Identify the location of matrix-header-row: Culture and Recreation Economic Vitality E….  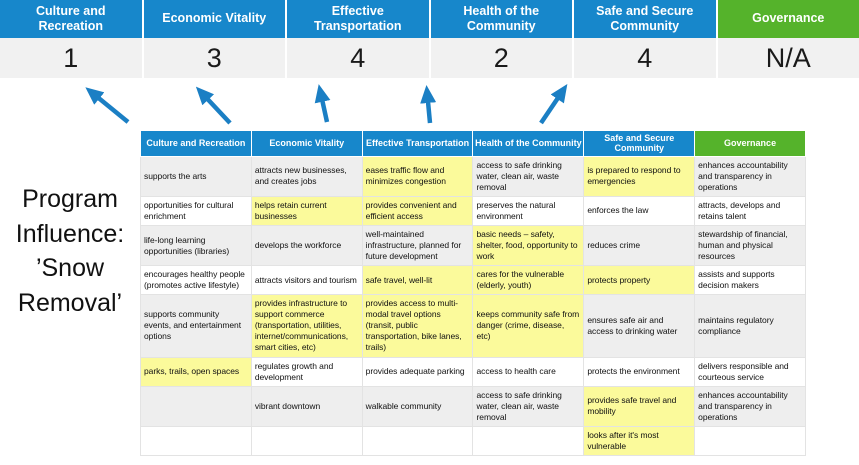
(473, 143).